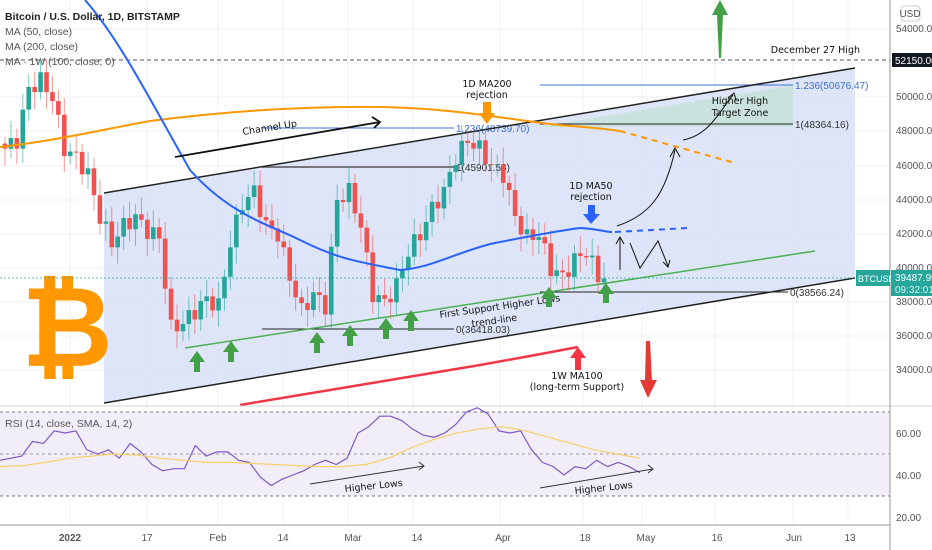 This screenshot has height=550, width=932. What do you see at coordinates (914, 200) in the screenshot?
I see `price-tick: 44000.00` at bounding box center [914, 200].